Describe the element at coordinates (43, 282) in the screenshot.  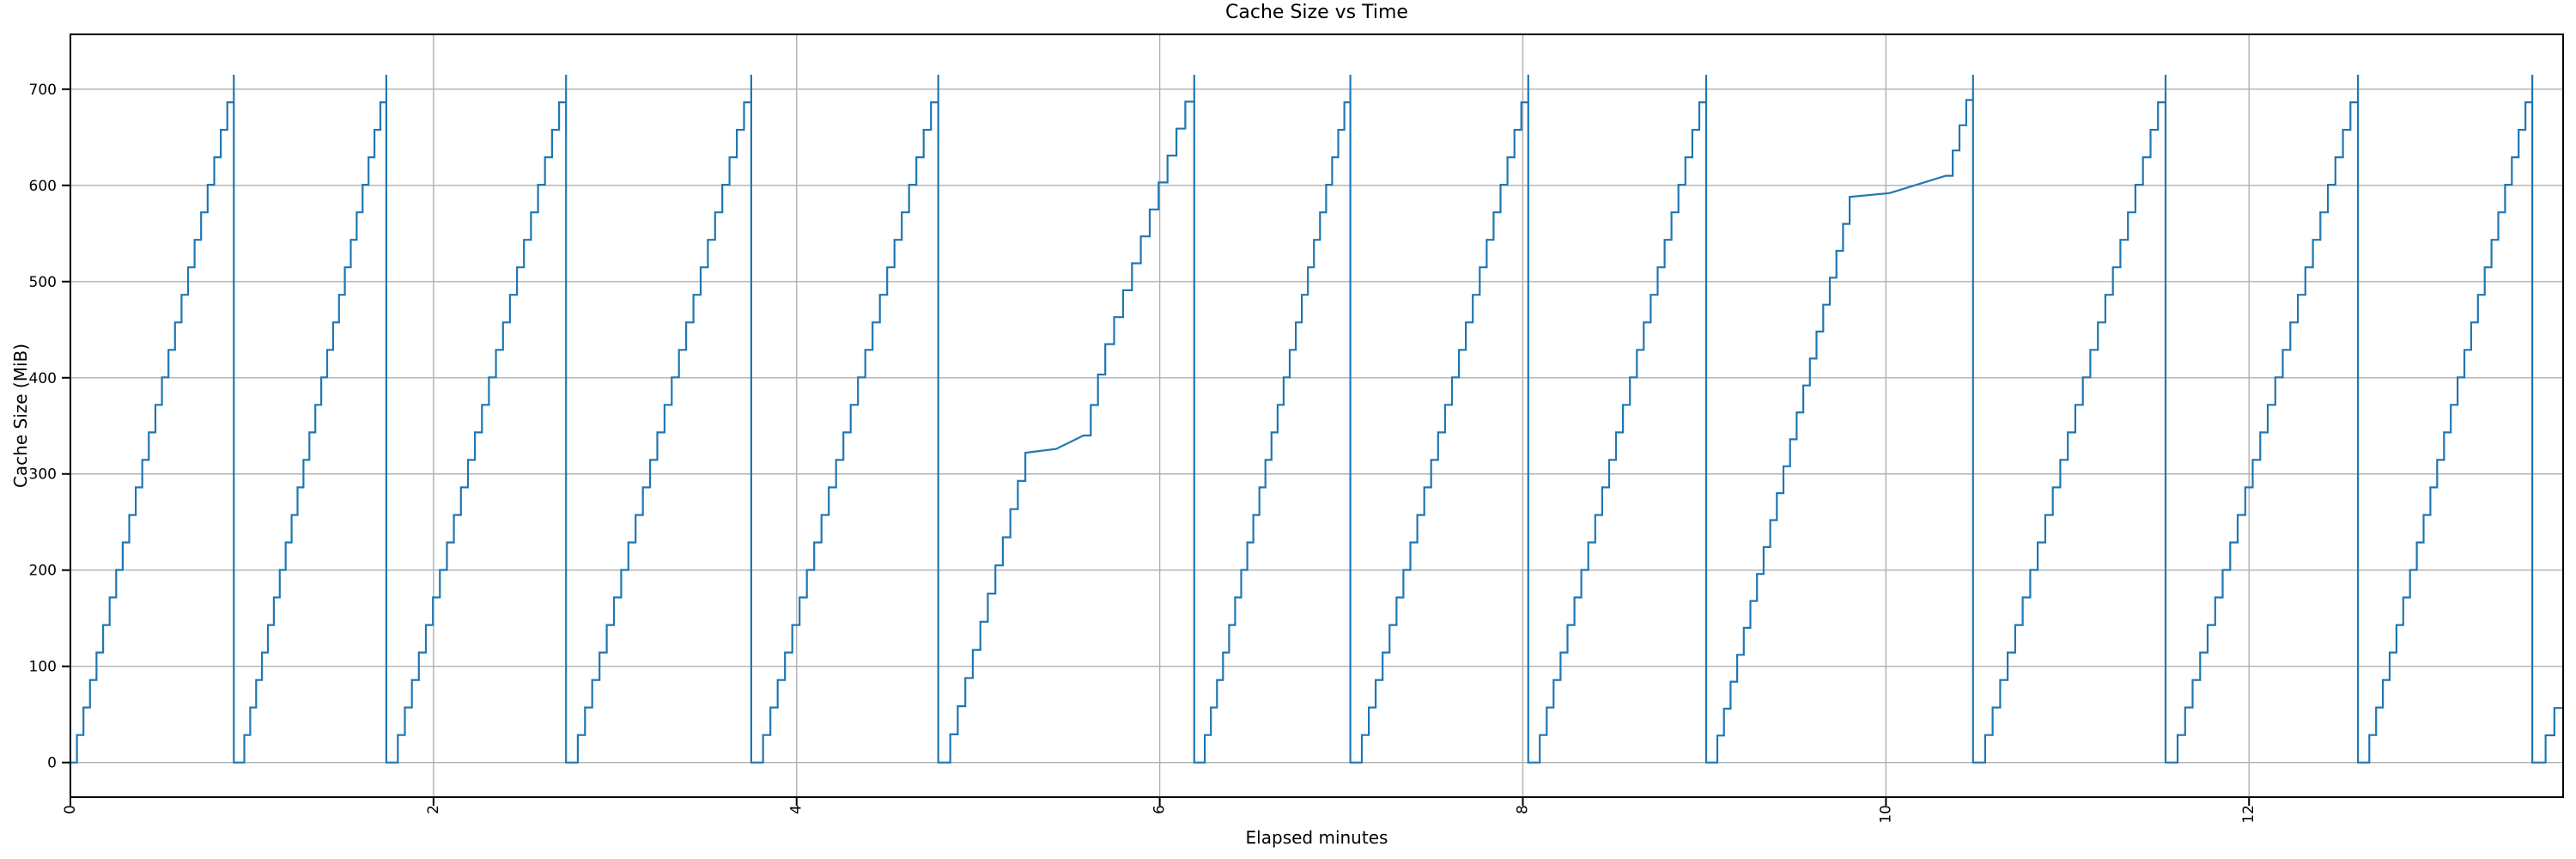
I see `y-tick-label: 500` at that location.